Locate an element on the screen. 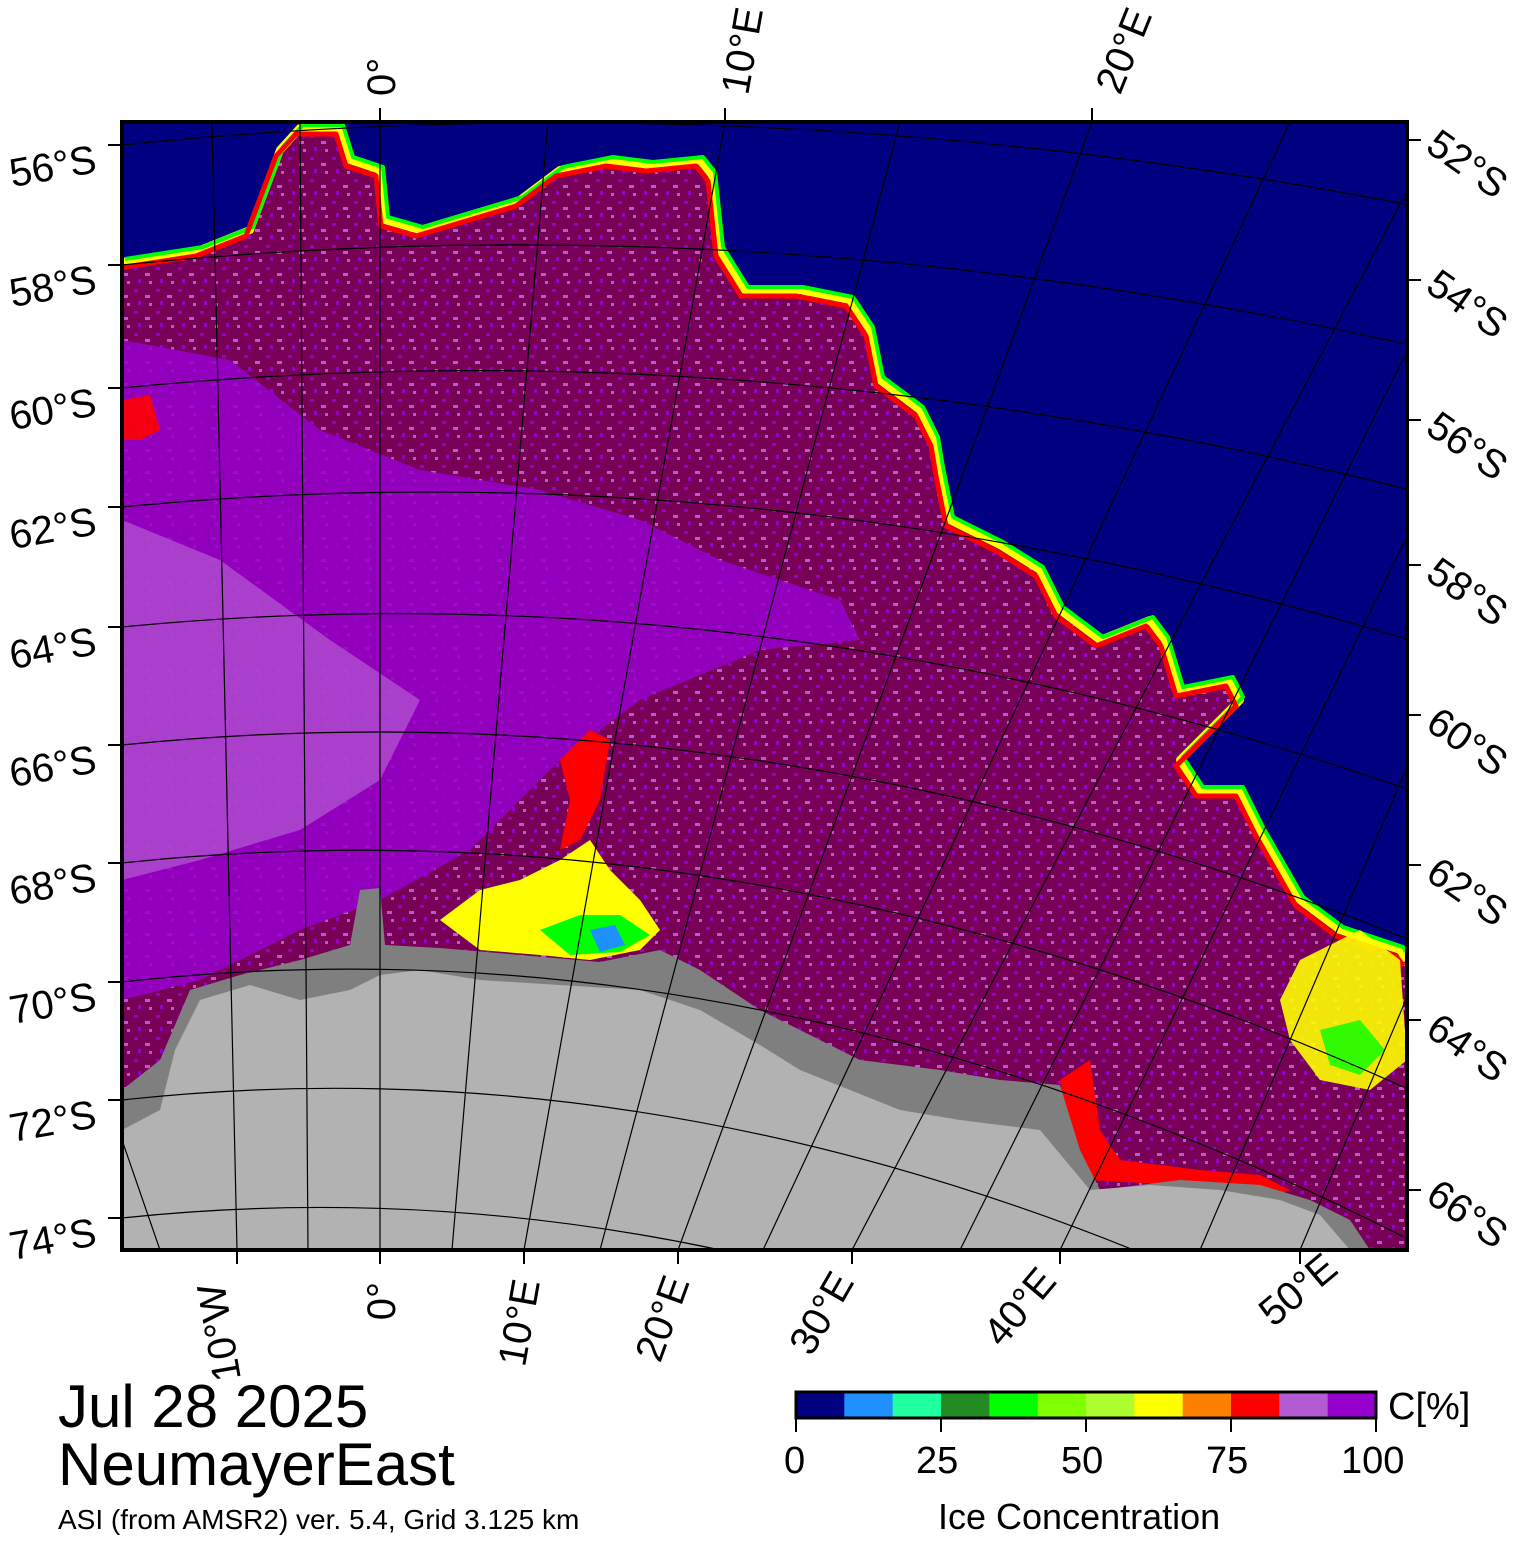  longitude-labels-top: 0° 10°E 20°E is located at coordinates (760, 50).